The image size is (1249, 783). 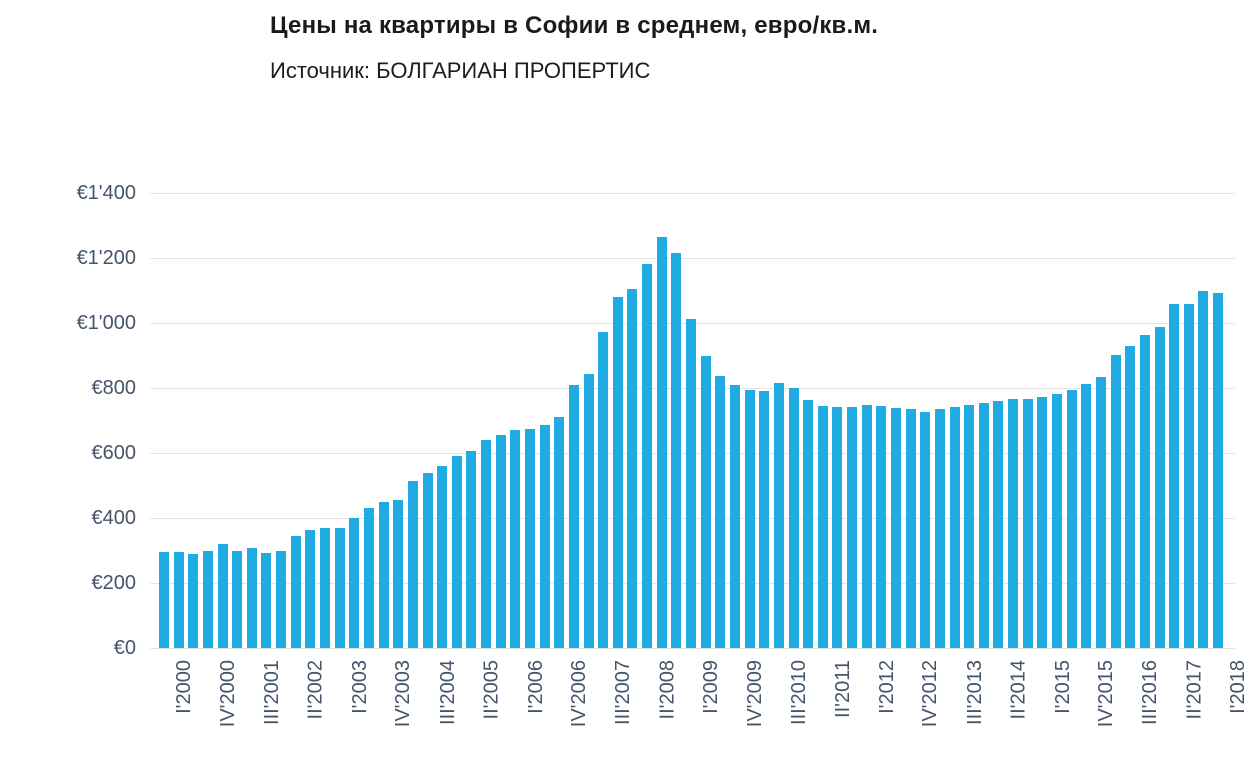 What do you see at coordinates (1062, 687) in the screenshot?
I see `x-axis-label: I'2015` at bounding box center [1062, 687].